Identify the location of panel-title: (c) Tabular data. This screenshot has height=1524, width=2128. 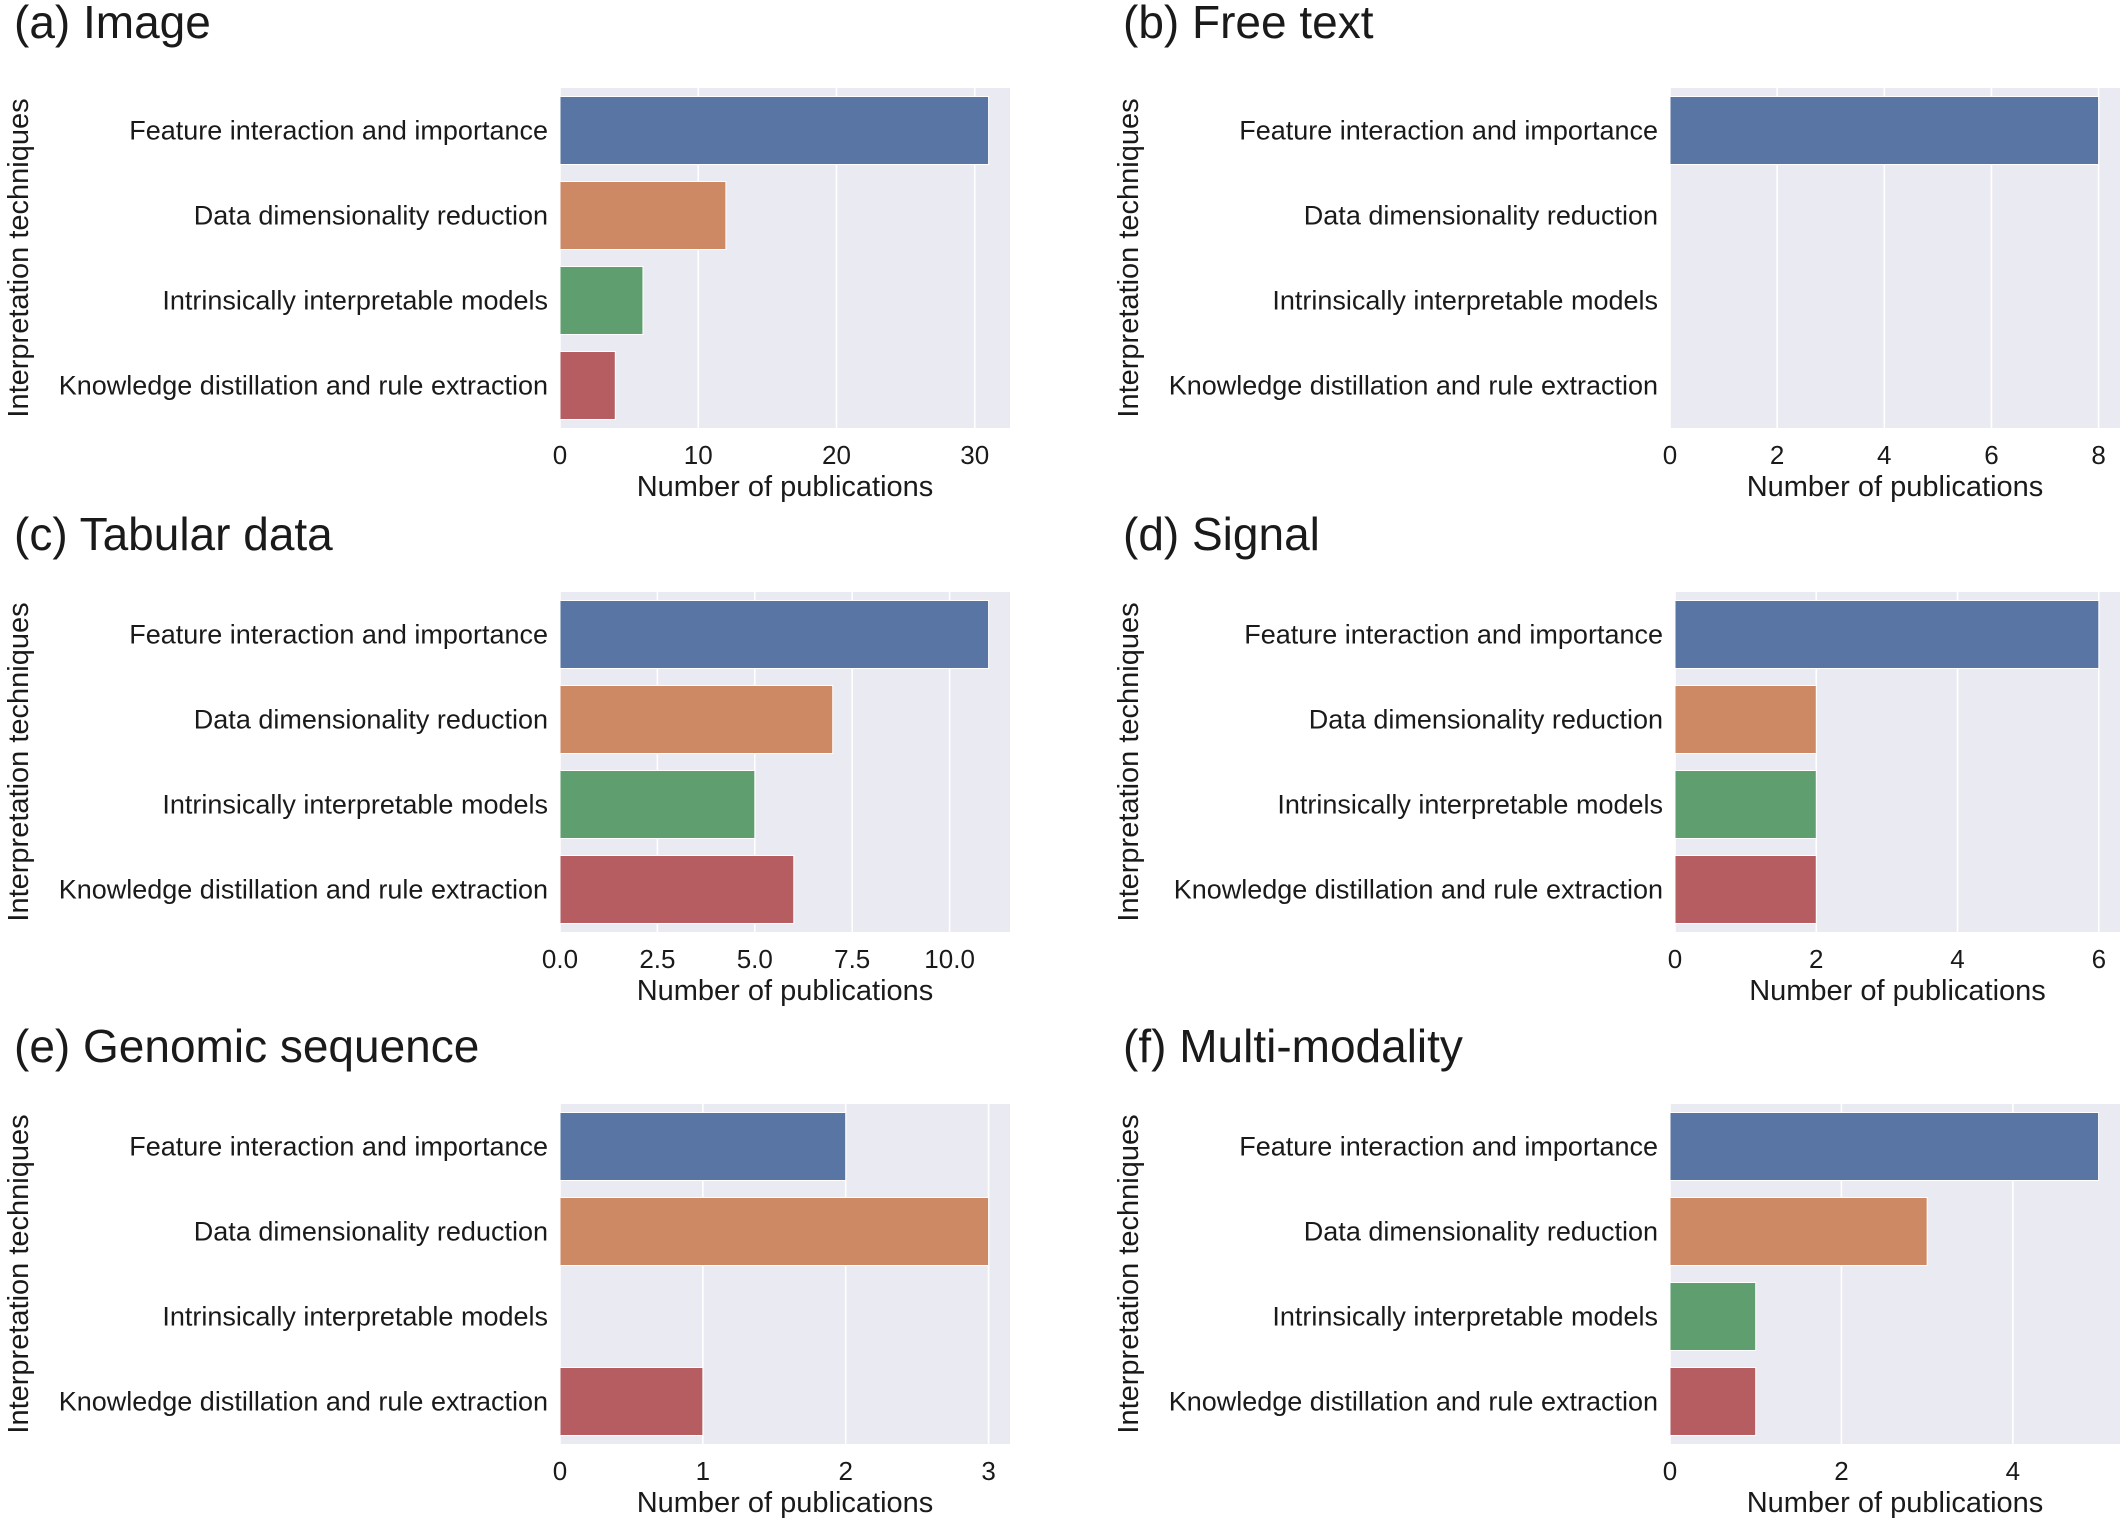
(173, 534).